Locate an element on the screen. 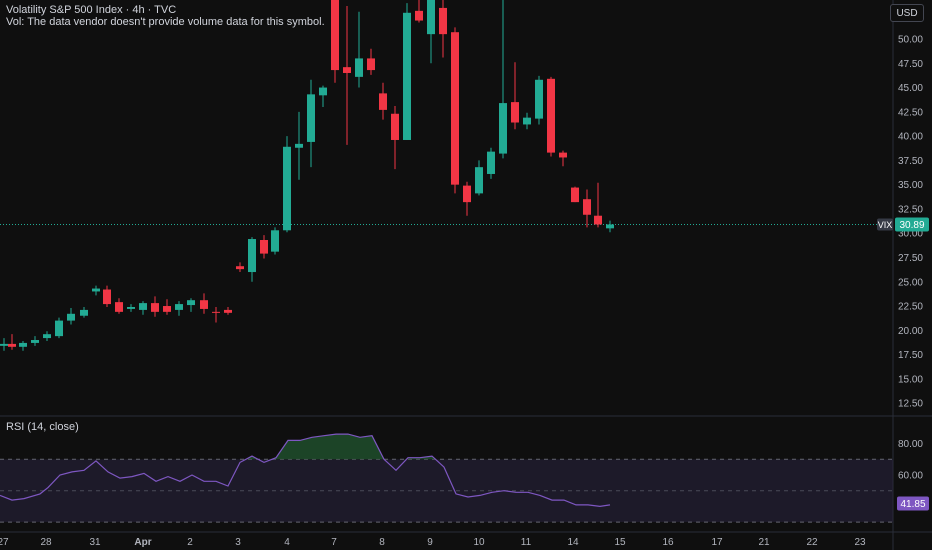 The image size is (932, 550). price-tick-label: 27.50 is located at coordinates (910, 258).